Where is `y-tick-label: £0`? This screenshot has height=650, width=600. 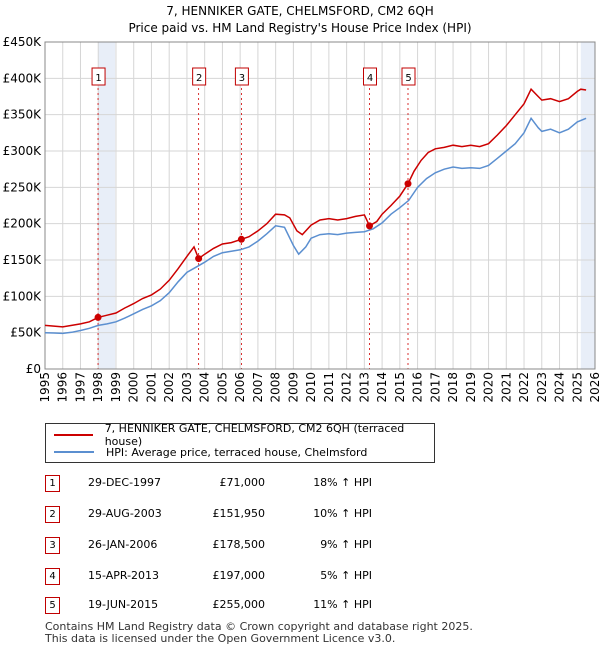
y-tick-label: £0 is located at coordinates (33, 369).